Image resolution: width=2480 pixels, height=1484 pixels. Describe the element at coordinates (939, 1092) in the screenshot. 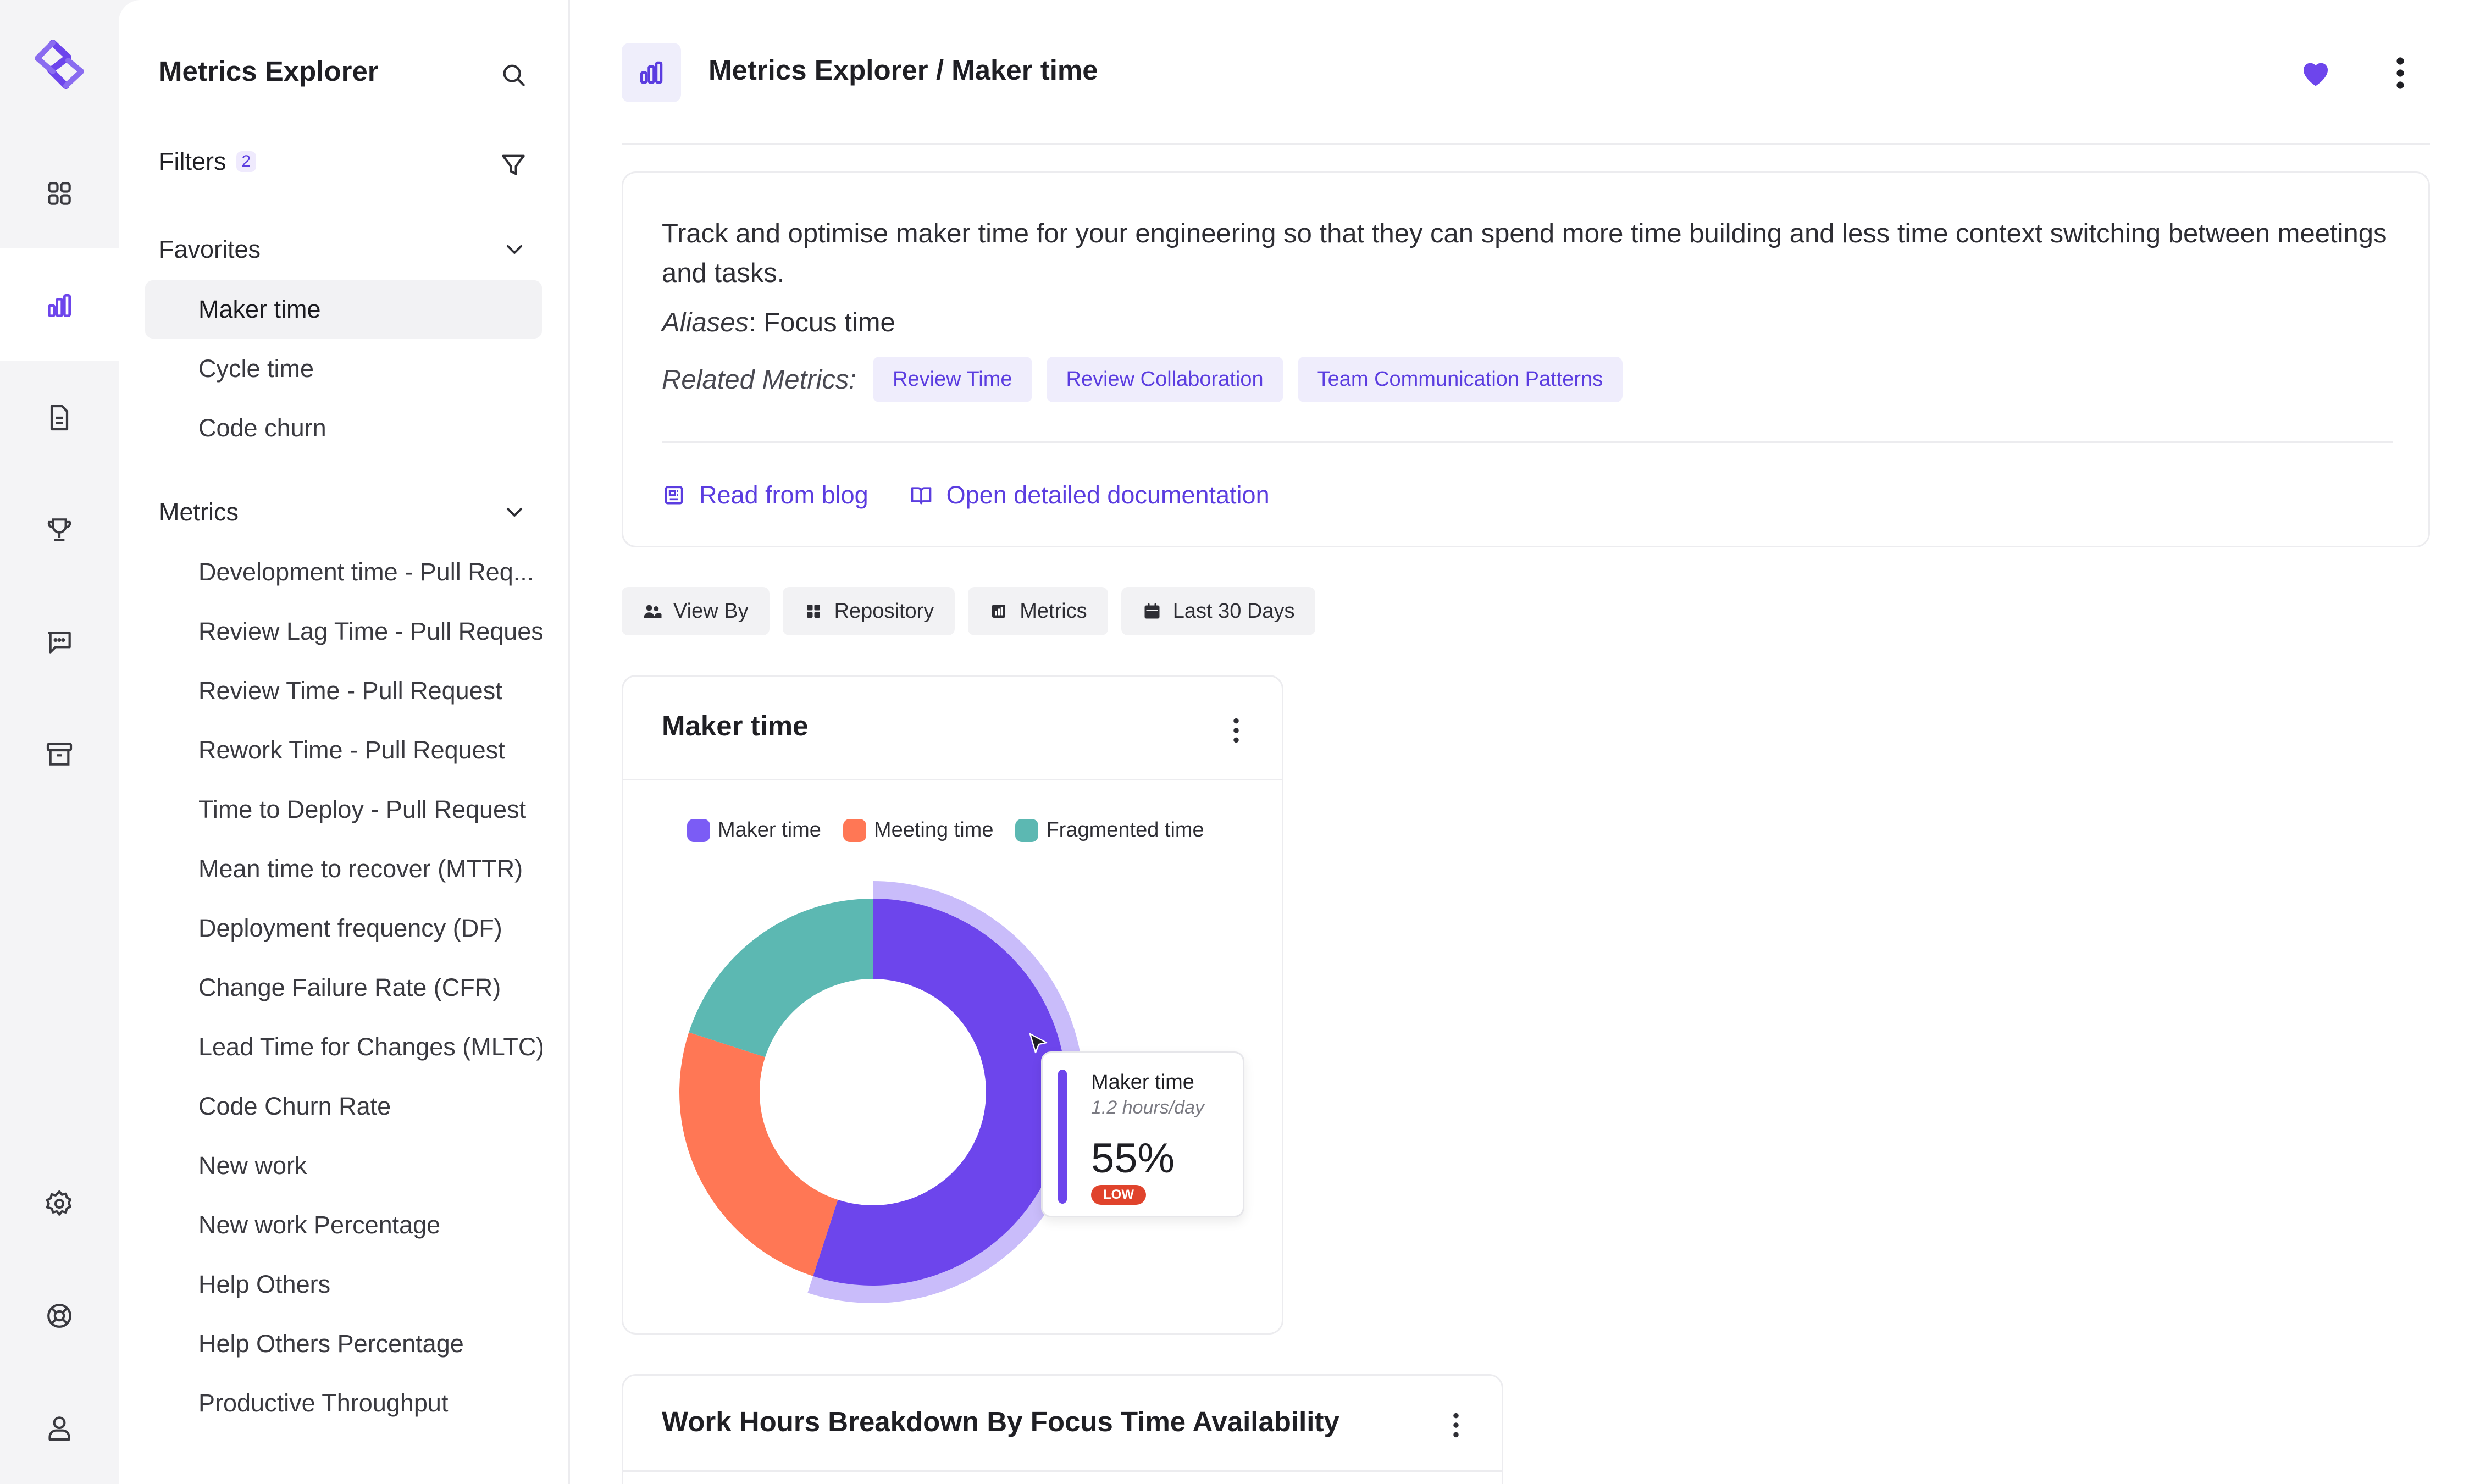

I see `donut-slice-maker-time` at that location.